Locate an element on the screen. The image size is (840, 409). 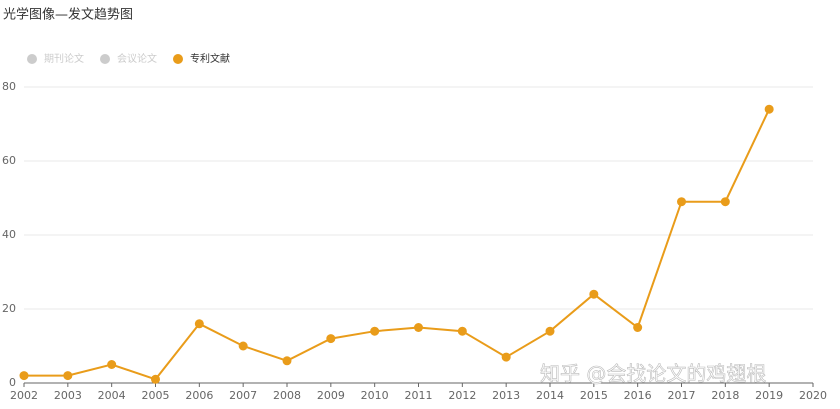
x-tick-label: 2011 is located at coordinates (419, 395).